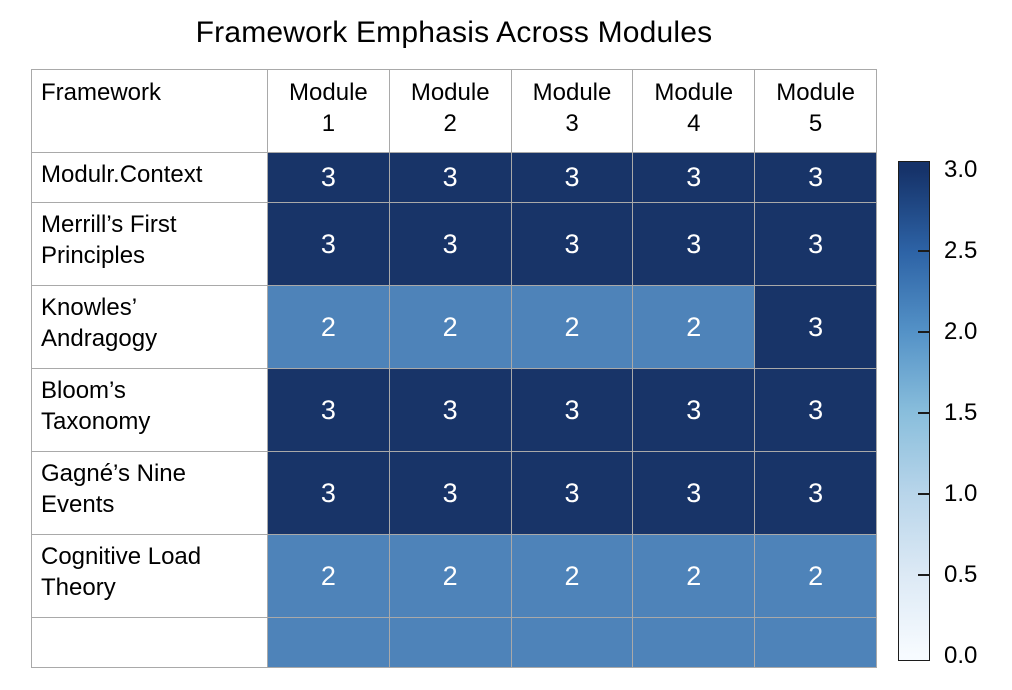 The image size is (1012, 690). What do you see at coordinates (914, 411) in the screenshot?
I see `colorbar` at bounding box center [914, 411].